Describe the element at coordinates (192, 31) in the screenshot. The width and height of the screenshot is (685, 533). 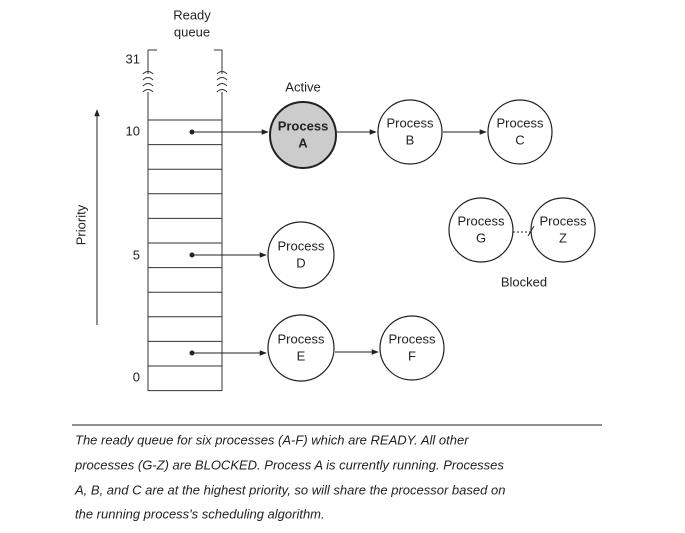
I see `queue-title: queue` at that location.